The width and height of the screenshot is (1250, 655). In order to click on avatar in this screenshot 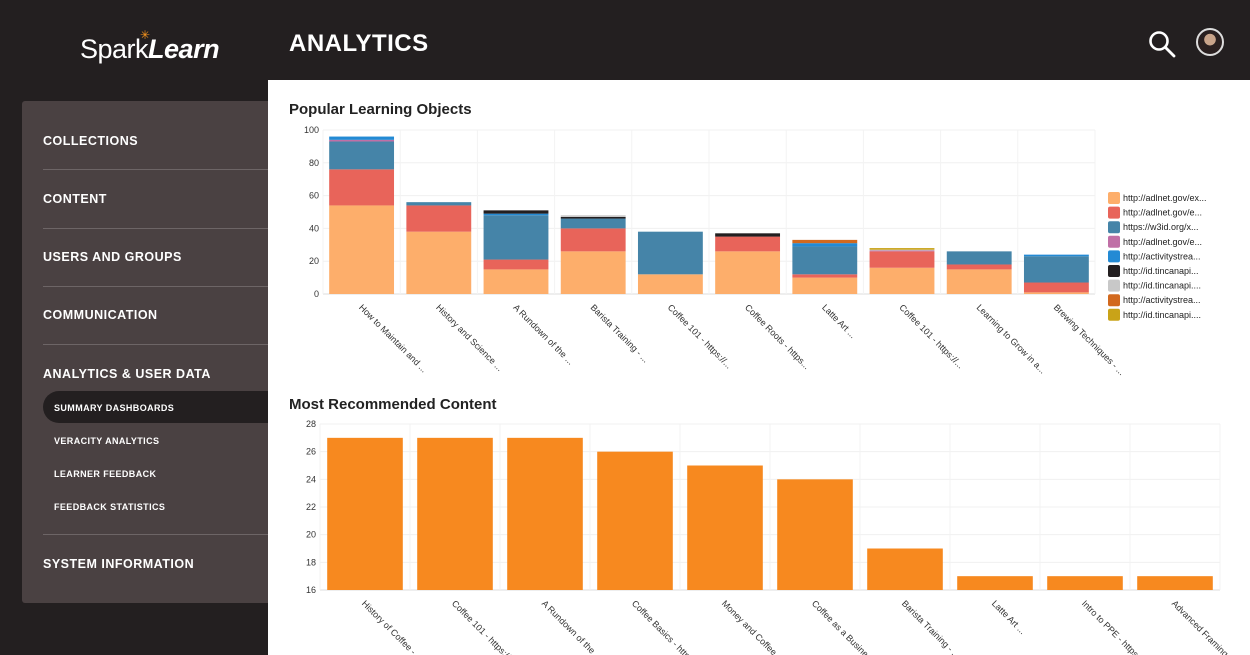, I will do `click(1210, 42)`.